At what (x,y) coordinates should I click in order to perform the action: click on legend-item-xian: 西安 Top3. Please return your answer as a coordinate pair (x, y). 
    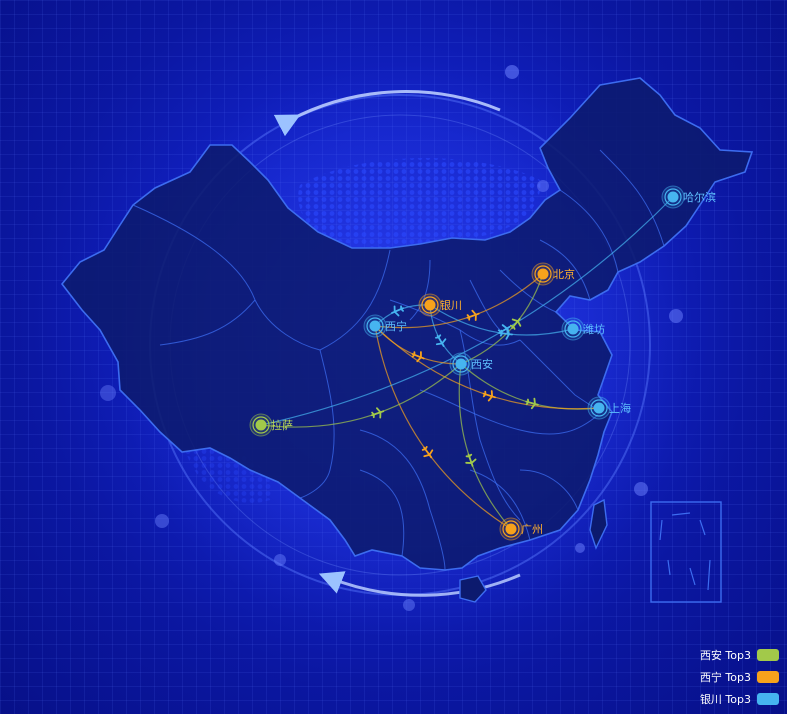
    Looking at the image, I should click on (729, 655).